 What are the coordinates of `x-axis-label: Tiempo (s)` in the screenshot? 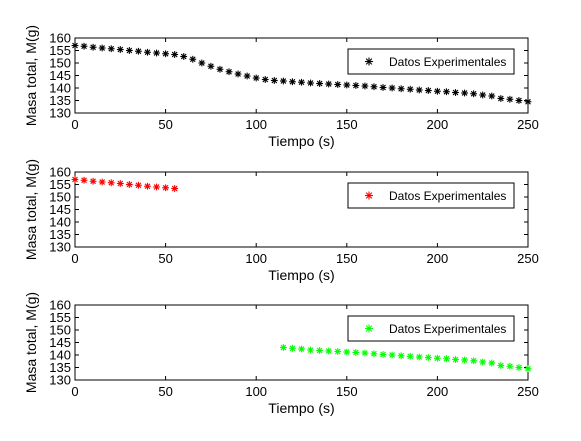 It's located at (301, 408).